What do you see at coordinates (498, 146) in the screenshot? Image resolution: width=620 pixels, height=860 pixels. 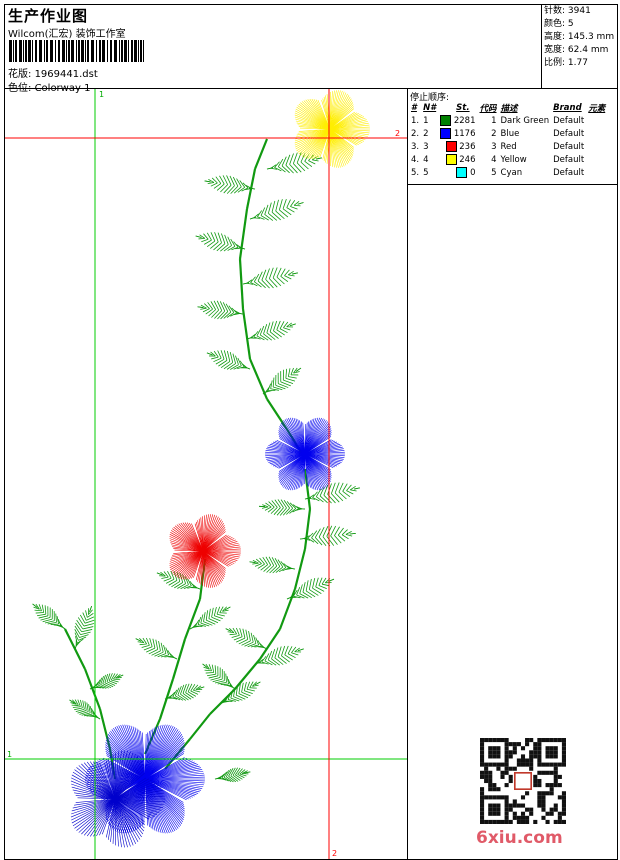 I see `table-row: 3. 3 236 3 Red Default` at bounding box center [498, 146].